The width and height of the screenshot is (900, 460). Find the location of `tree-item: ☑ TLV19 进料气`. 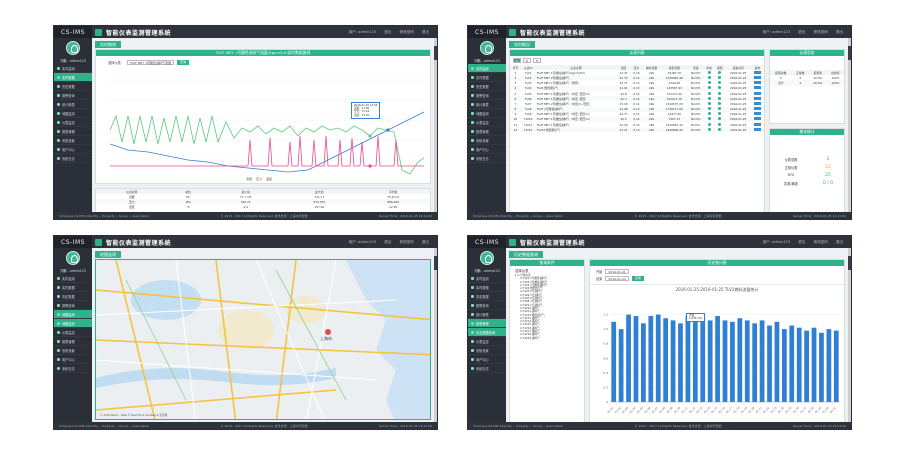

tree-item: ☑ TLV19 进料气 is located at coordinates (530, 338).